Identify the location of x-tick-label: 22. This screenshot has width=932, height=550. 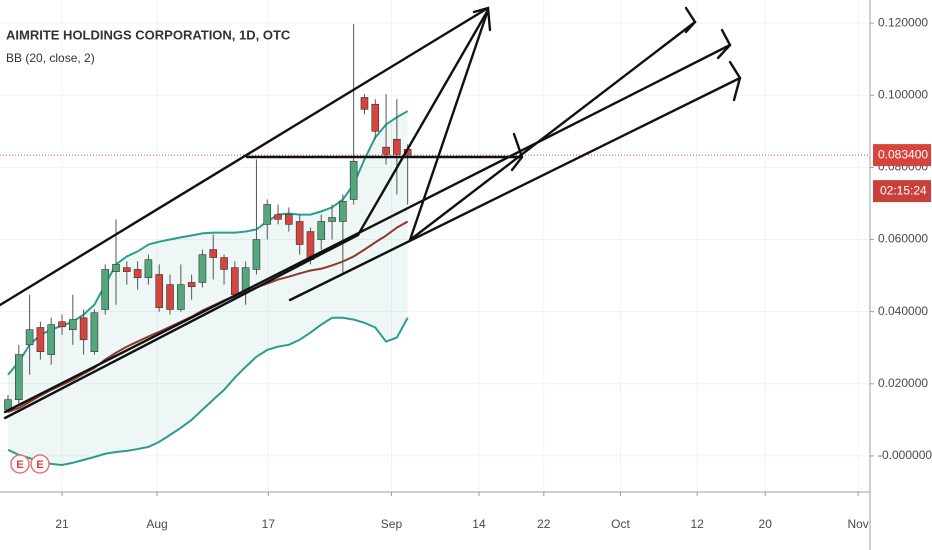
(544, 524).